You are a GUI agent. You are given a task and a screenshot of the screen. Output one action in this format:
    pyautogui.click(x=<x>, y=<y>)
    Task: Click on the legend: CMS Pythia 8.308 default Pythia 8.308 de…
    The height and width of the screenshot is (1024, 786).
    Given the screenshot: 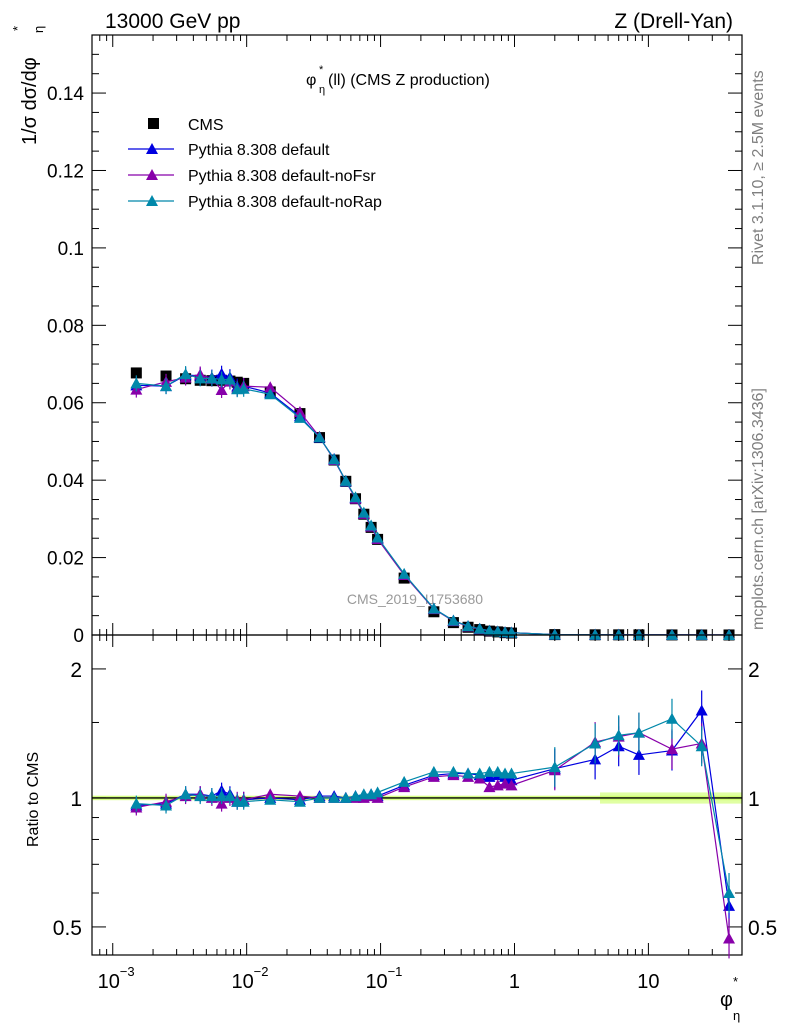 What is the action you would take?
    pyautogui.click(x=255, y=164)
    